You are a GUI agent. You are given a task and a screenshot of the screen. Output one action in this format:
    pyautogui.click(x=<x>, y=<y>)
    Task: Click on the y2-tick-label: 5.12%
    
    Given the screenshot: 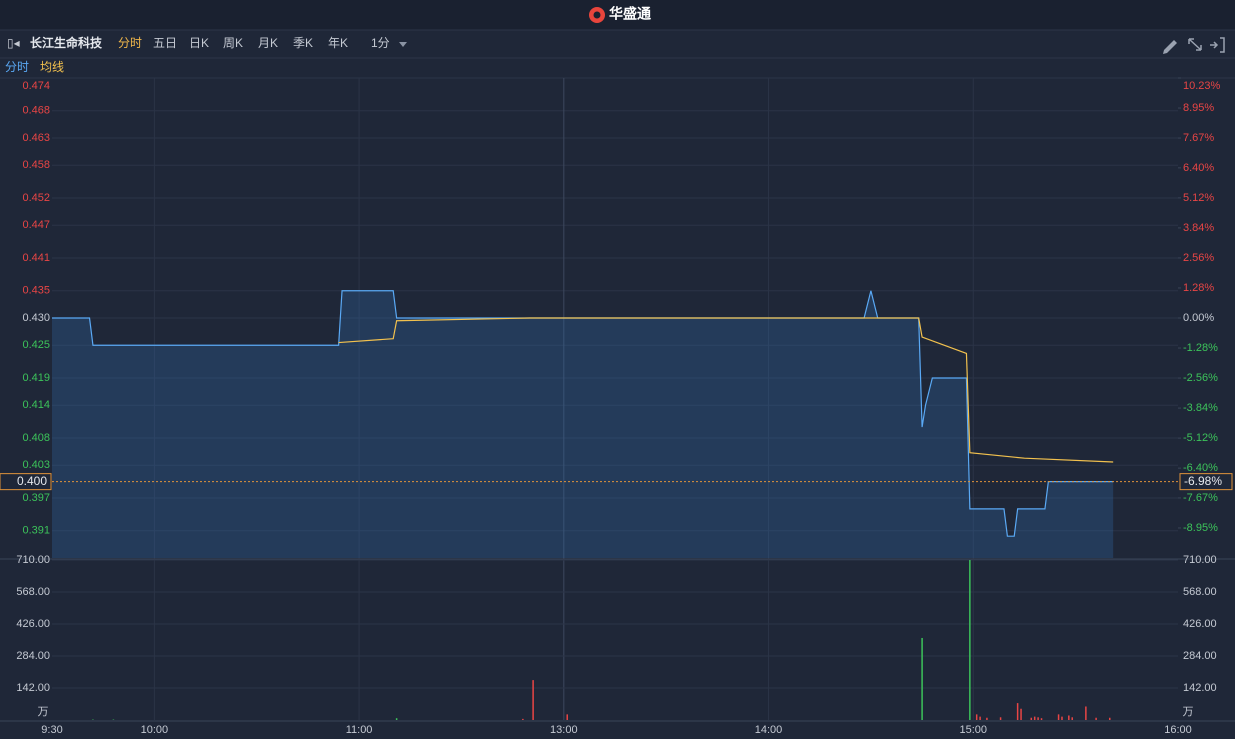 What is the action you would take?
    pyautogui.click(x=1198, y=198)
    